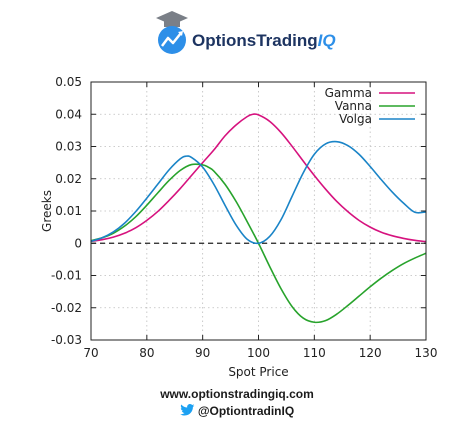  I want to click on website-url: www.optionstradingiq.com, so click(237, 394).